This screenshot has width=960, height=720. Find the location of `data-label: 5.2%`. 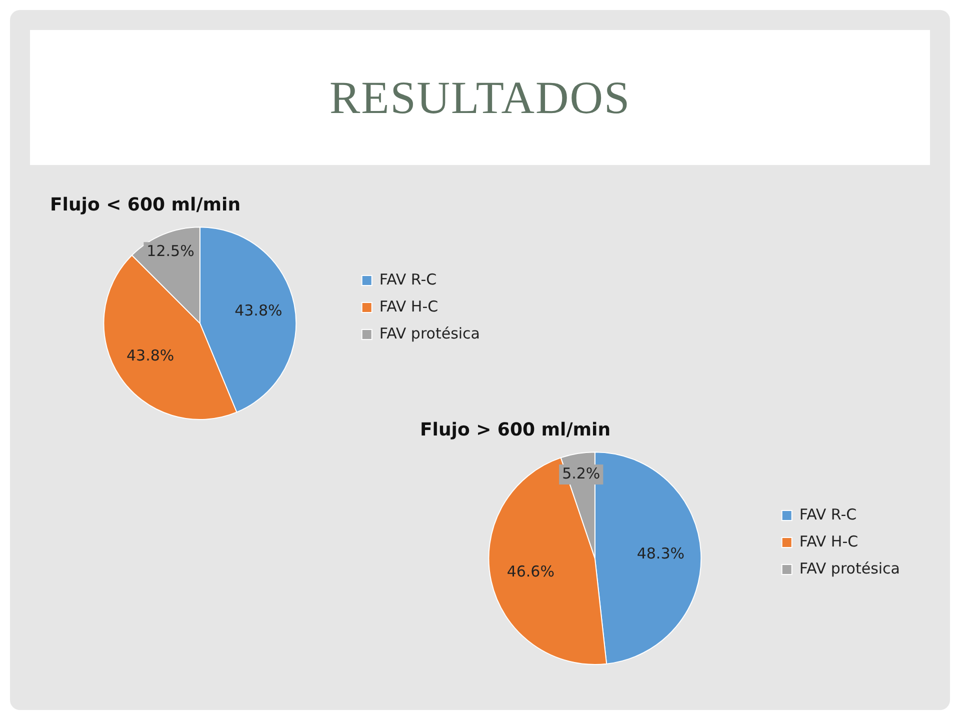

data-label: 5.2% is located at coordinates (581, 473).